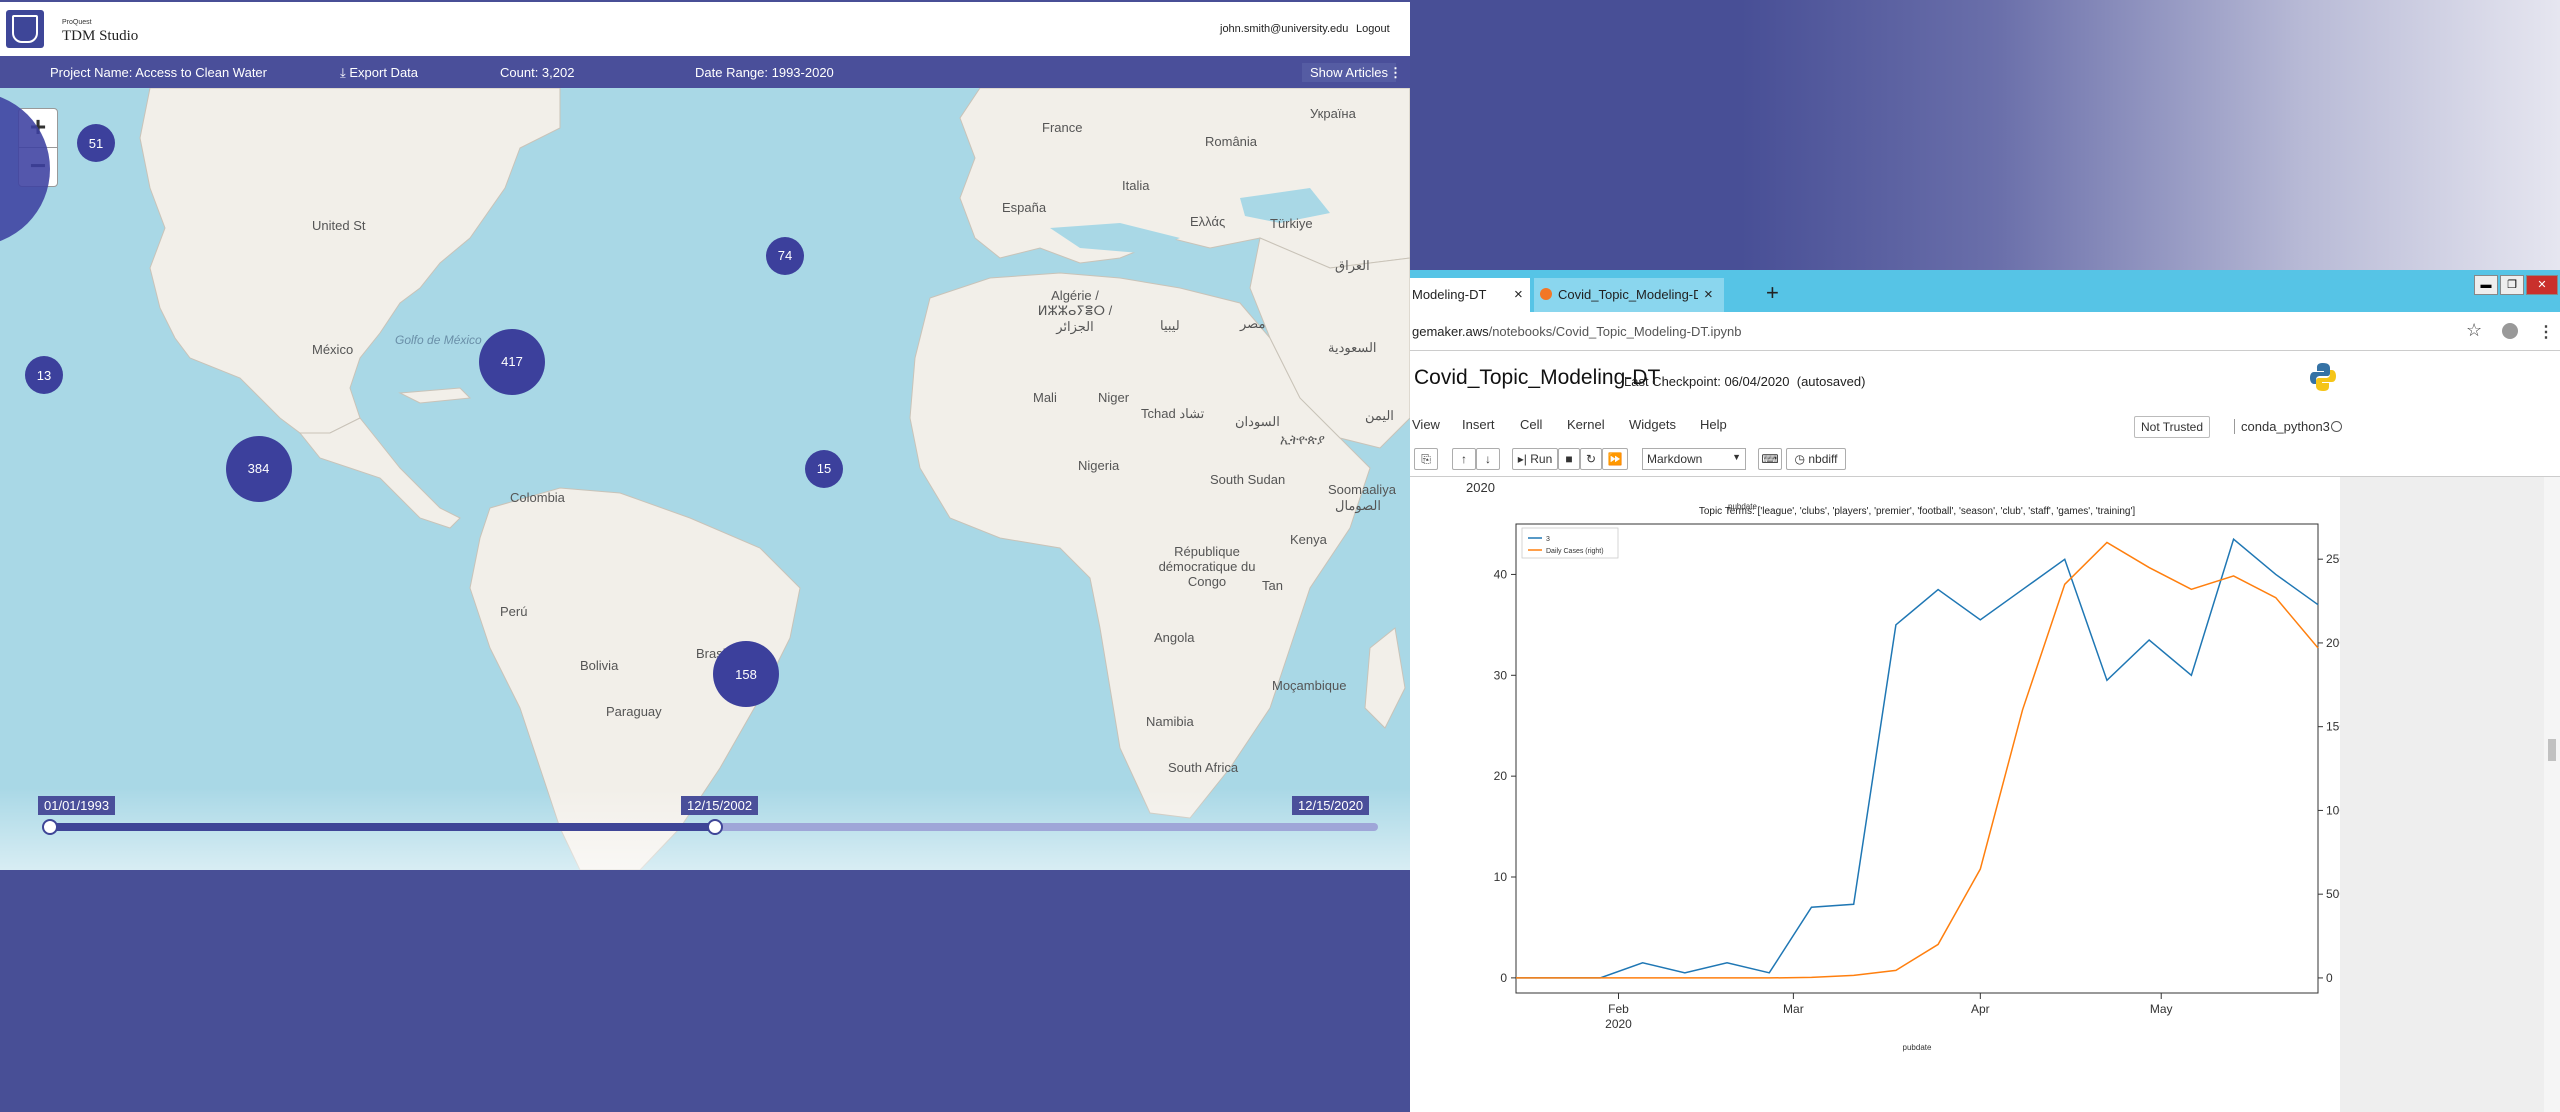 The height and width of the screenshot is (1112, 2560). Describe the element at coordinates (438, 340) in the screenshot. I see `map-place-label: Golfo de México` at that location.